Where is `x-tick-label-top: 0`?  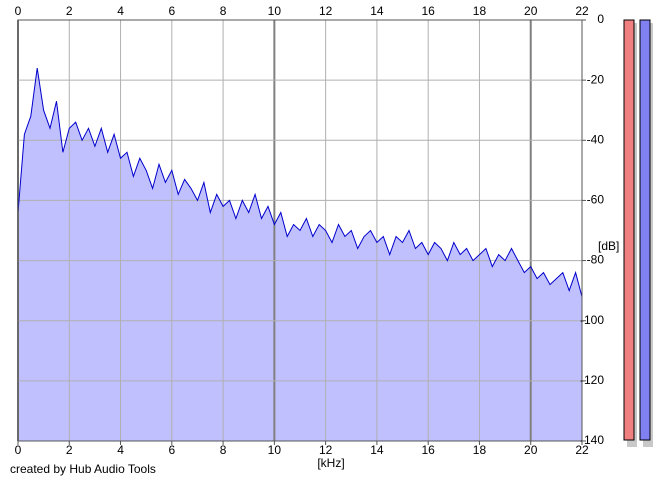 x-tick-label-top: 0 is located at coordinates (18, 11).